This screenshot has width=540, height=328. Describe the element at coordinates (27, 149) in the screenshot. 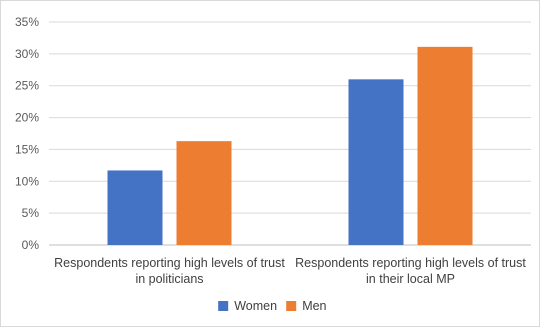

I see `y-tick-label: 15%` at that location.